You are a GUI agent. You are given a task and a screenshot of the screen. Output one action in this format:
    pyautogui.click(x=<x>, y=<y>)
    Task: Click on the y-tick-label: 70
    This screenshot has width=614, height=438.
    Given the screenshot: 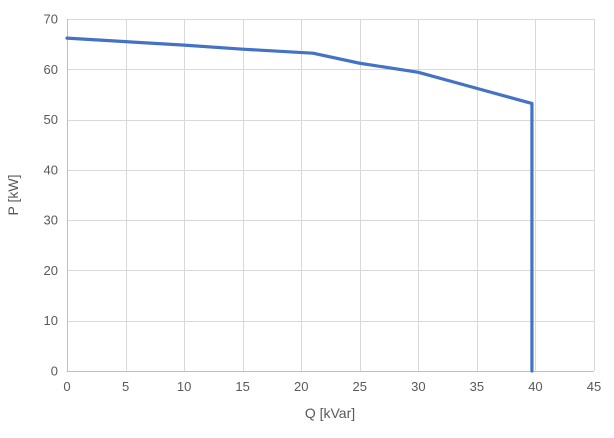 What is the action you would take?
    pyautogui.click(x=51, y=19)
    